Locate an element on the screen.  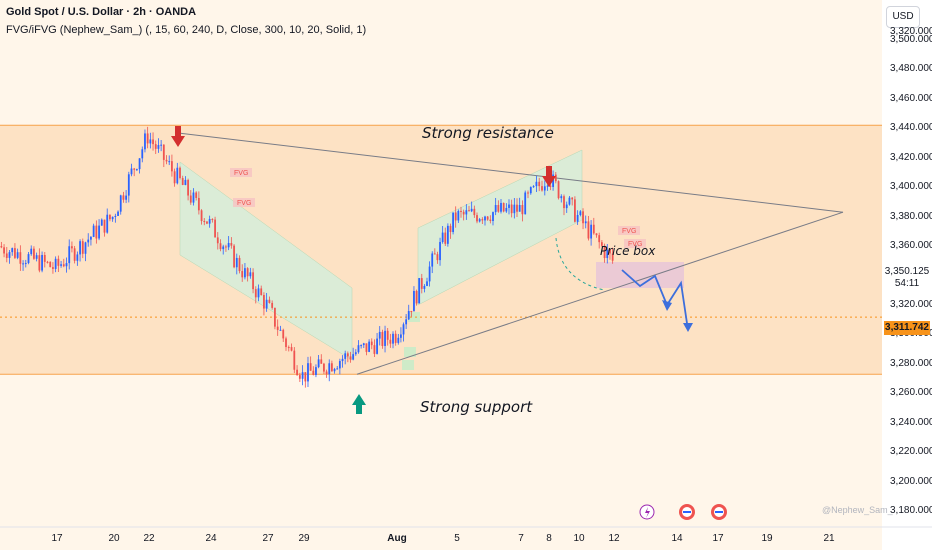
time-tick: 22 is located at coordinates (149, 538).